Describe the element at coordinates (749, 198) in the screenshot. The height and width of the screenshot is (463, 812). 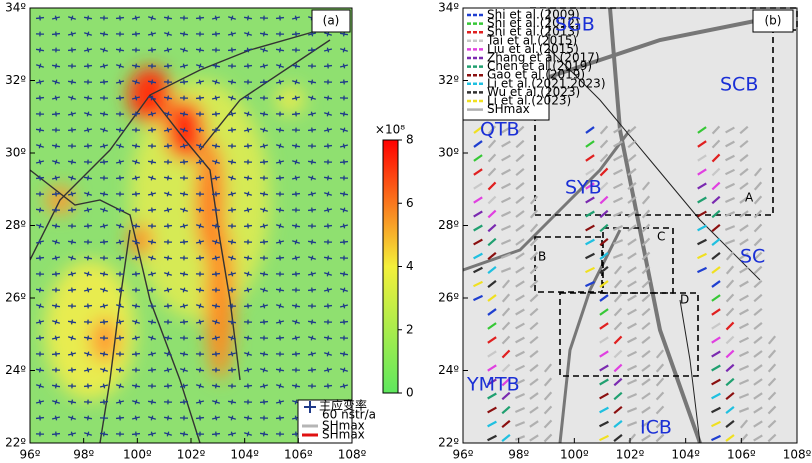
I see `region-label: A` at that location.